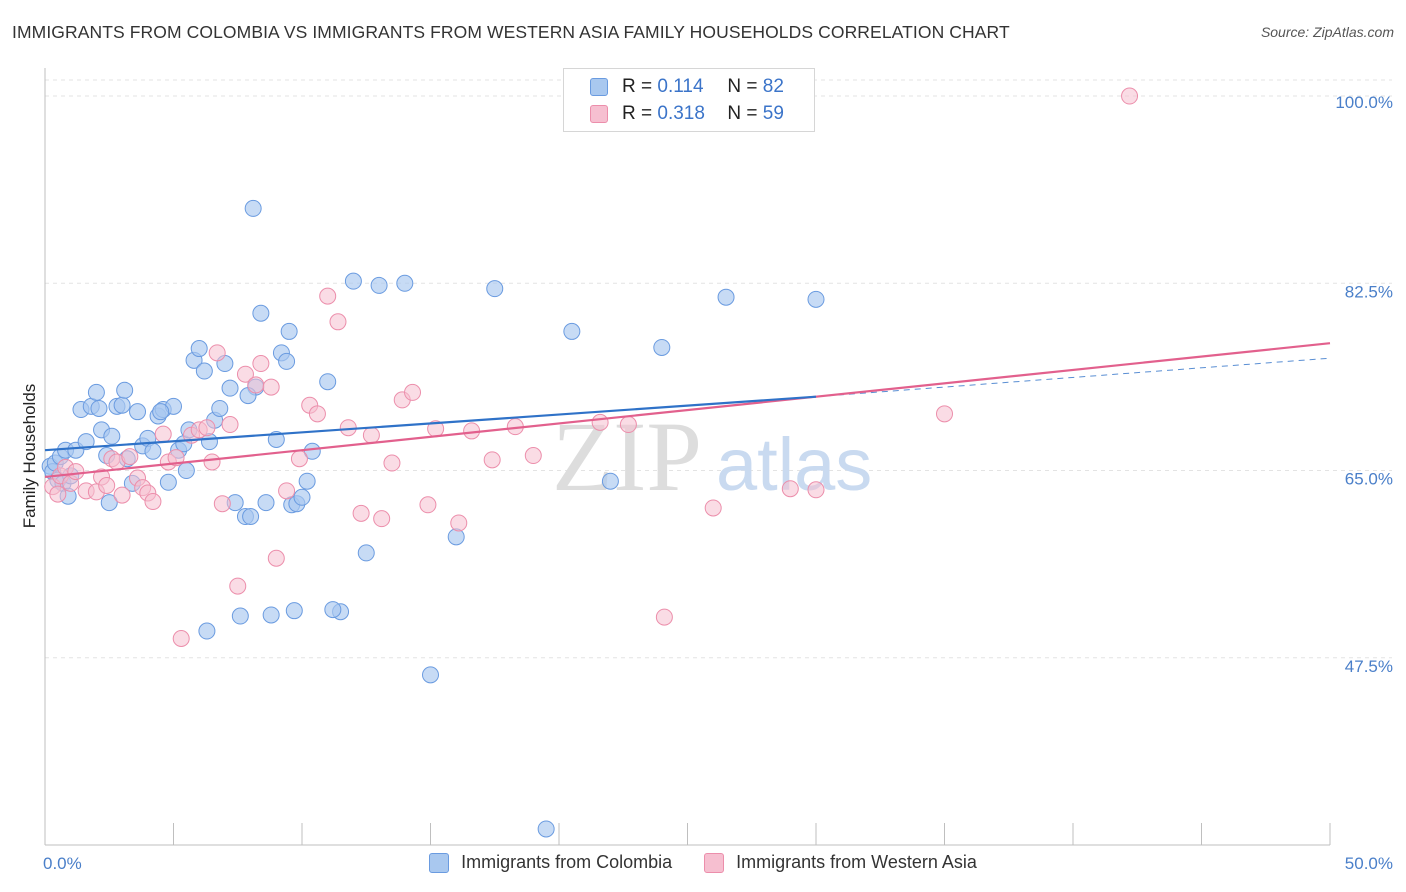 The image size is (1406, 892). What do you see at coordinates (439, 862) in the screenshot?
I see `bottom-legend-swatch-blue` at bounding box center [439, 862].